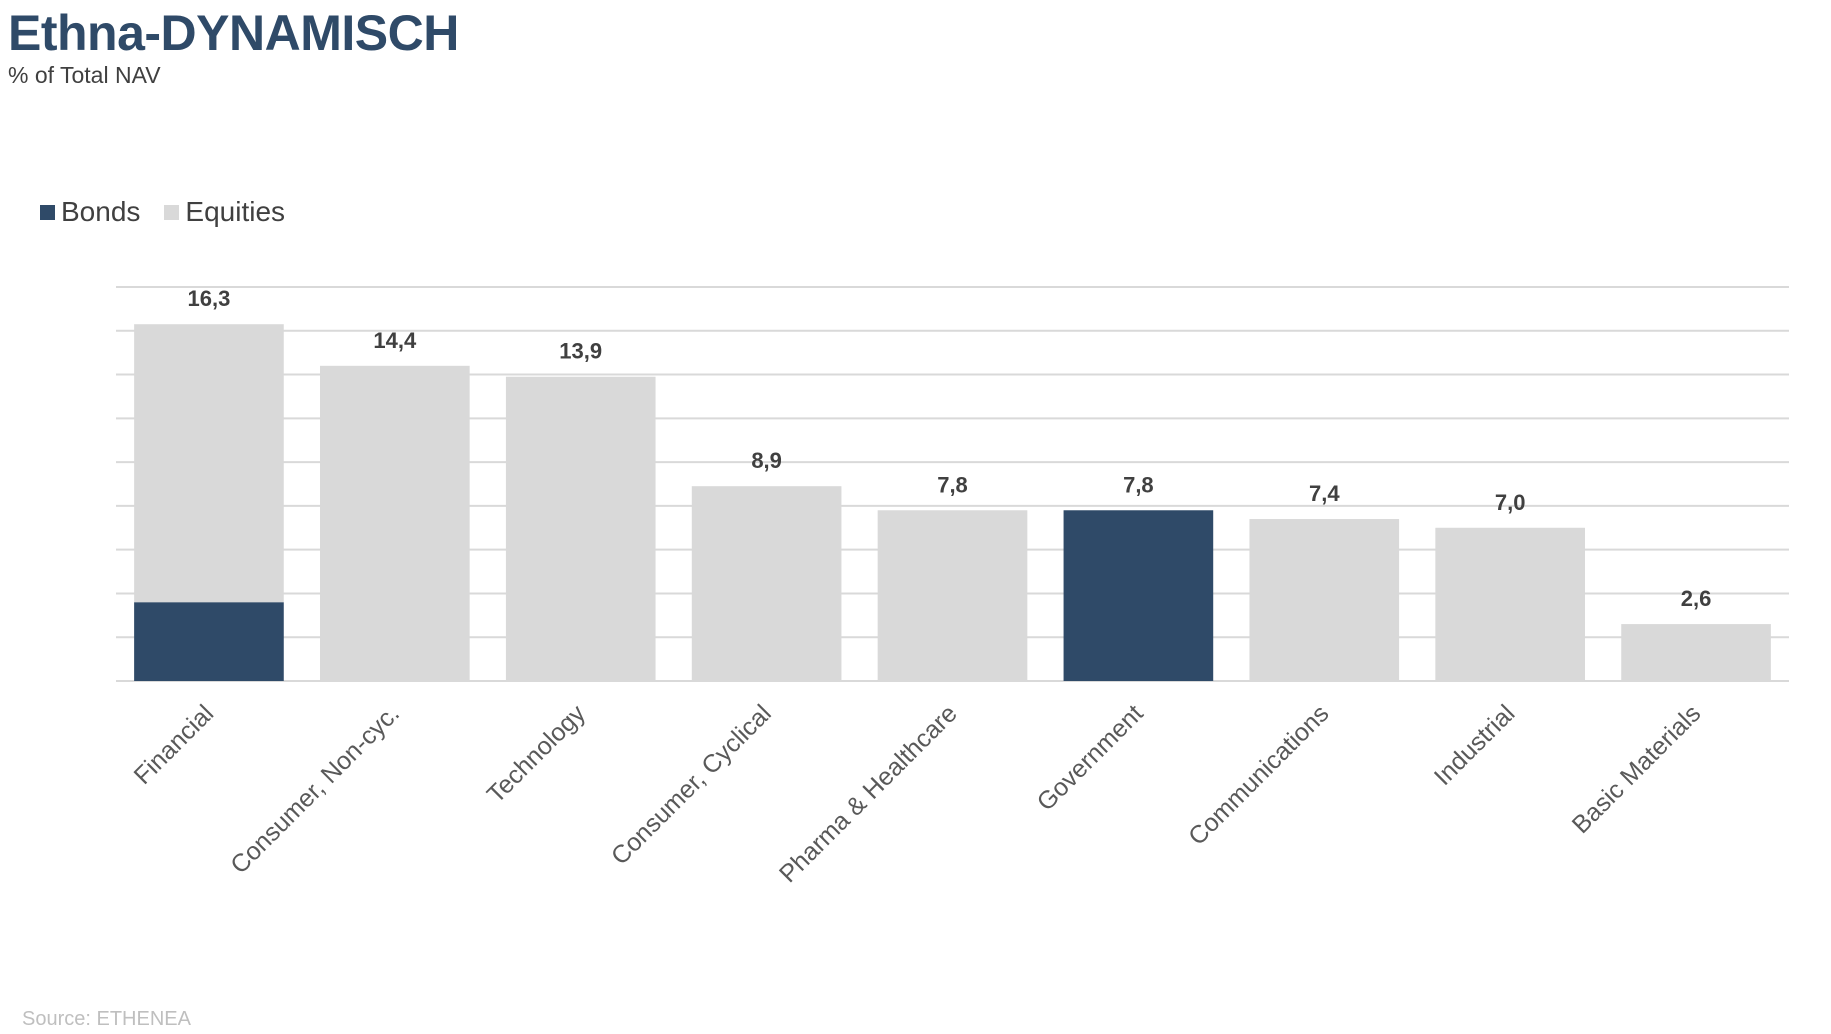 The width and height of the screenshot is (1831, 1034). Describe the element at coordinates (1637, 769) in the screenshot. I see `category-label: Basic Materials` at that location.